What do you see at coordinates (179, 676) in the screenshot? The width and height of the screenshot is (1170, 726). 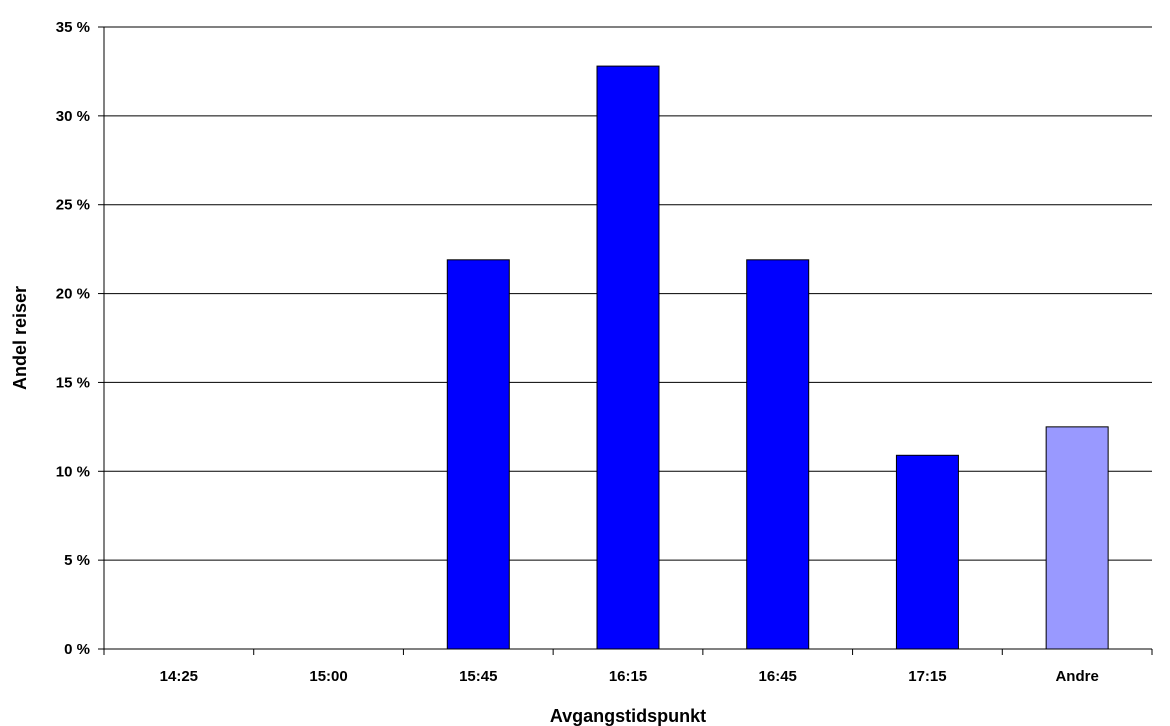 I see `x-tick-label: 14:25` at bounding box center [179, 676].